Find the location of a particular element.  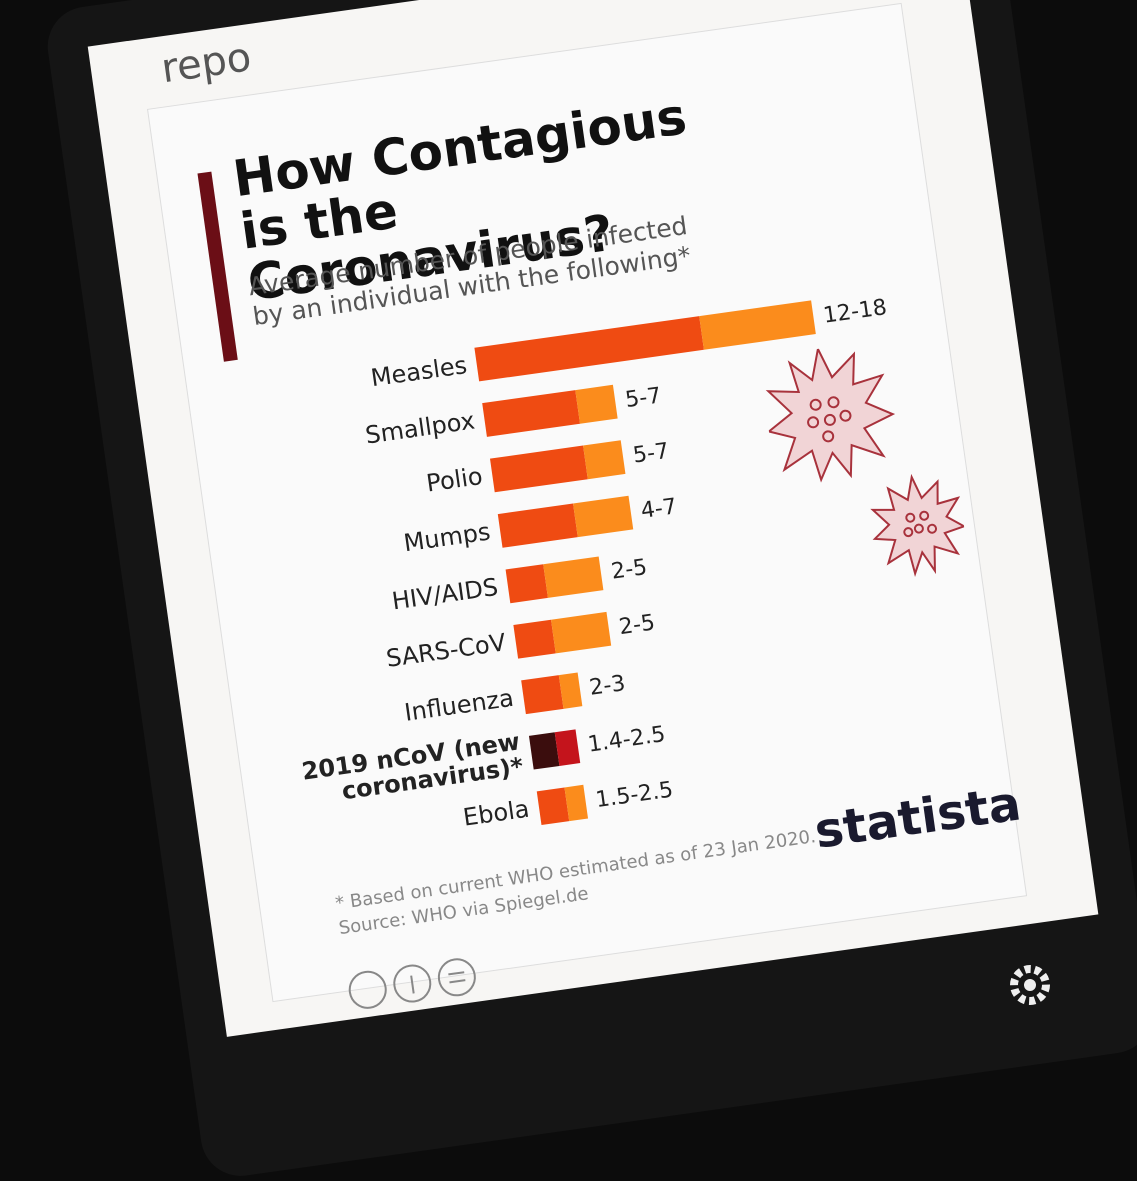

value-label: 2-3 is located at coordinates (607, 685).